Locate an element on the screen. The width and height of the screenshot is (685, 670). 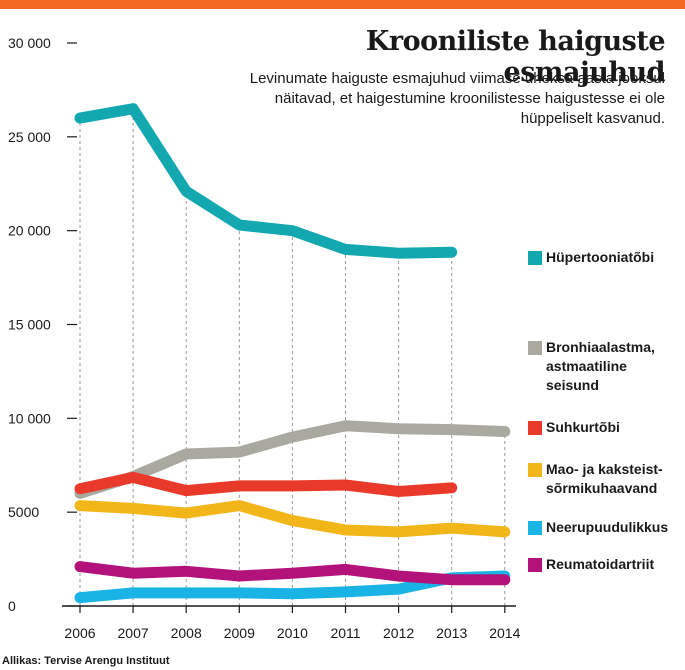
x-tick-label-2013: 2013 is located at coordinates (451, 633).